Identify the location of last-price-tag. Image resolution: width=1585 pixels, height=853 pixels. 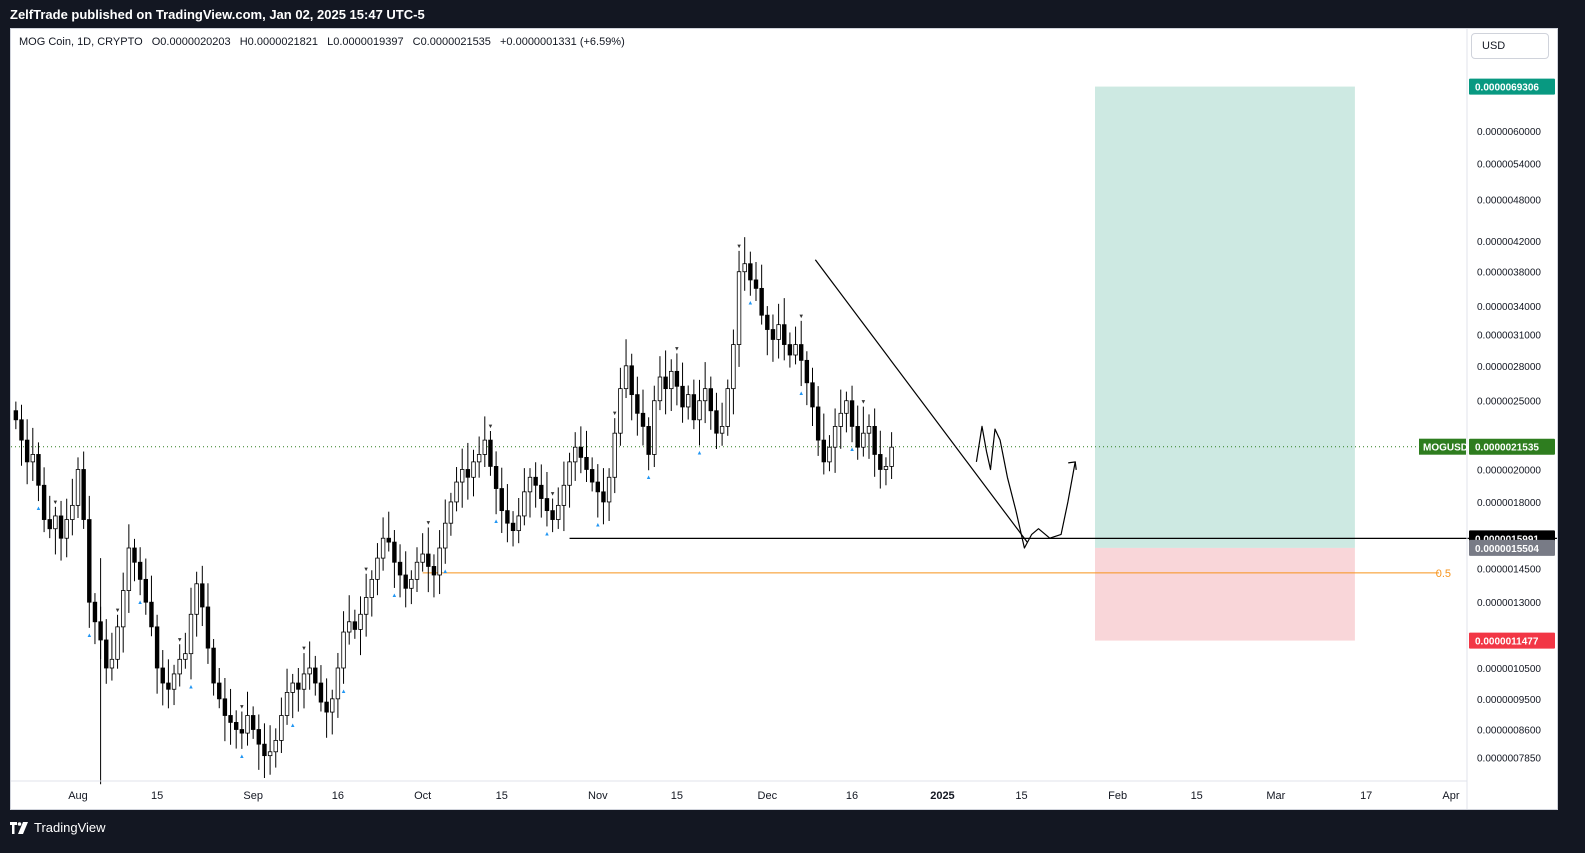
(1512, 446).